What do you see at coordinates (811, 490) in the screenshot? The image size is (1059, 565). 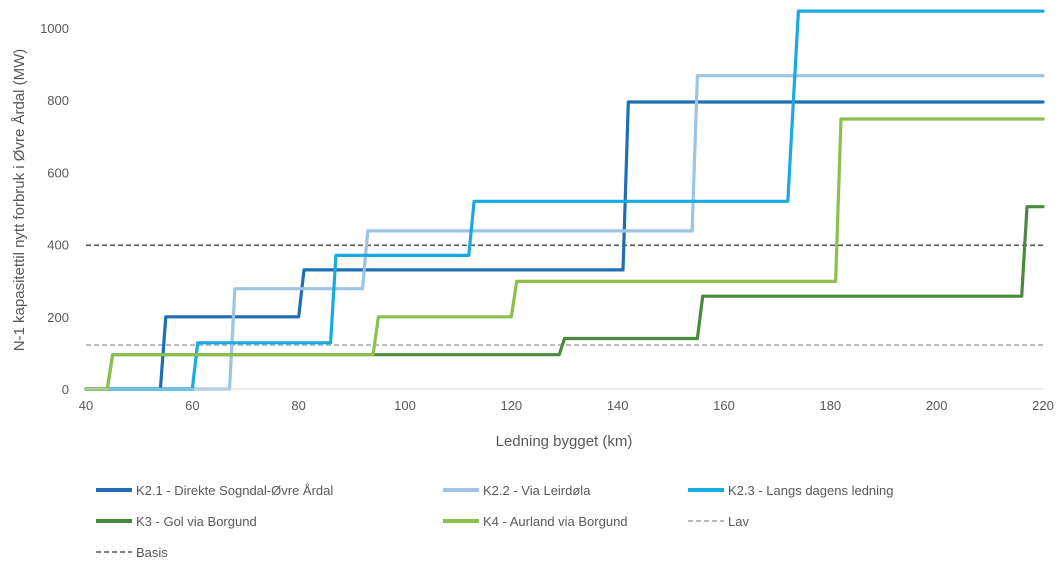 I see `legend-label: K2.3 - Langs dagens ledning` at bounding box center [811, 490].